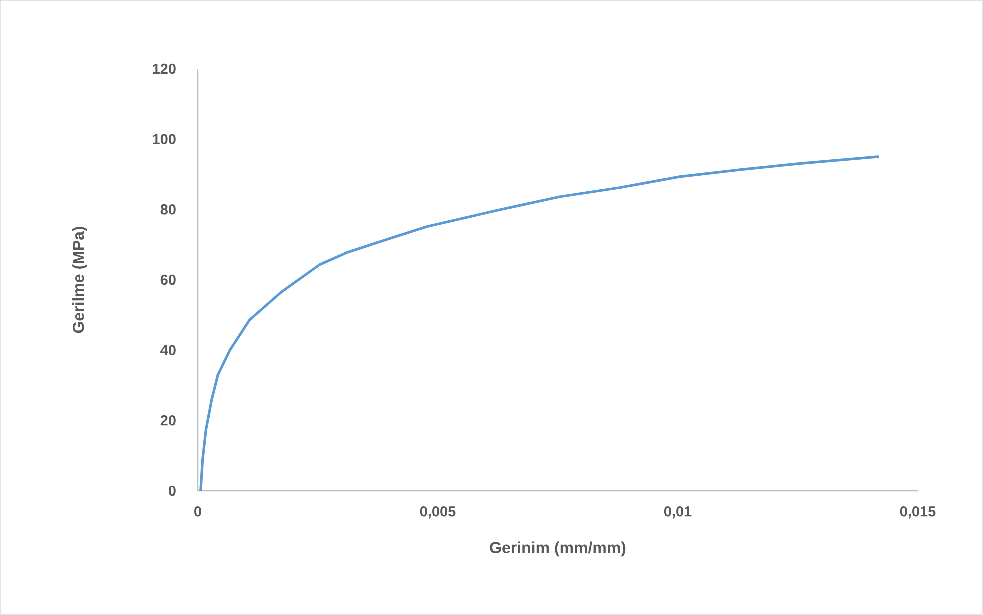 The height and width of the screenshot is (615, 983). I want to click on y-tick-label: 60, so click(168, 280).